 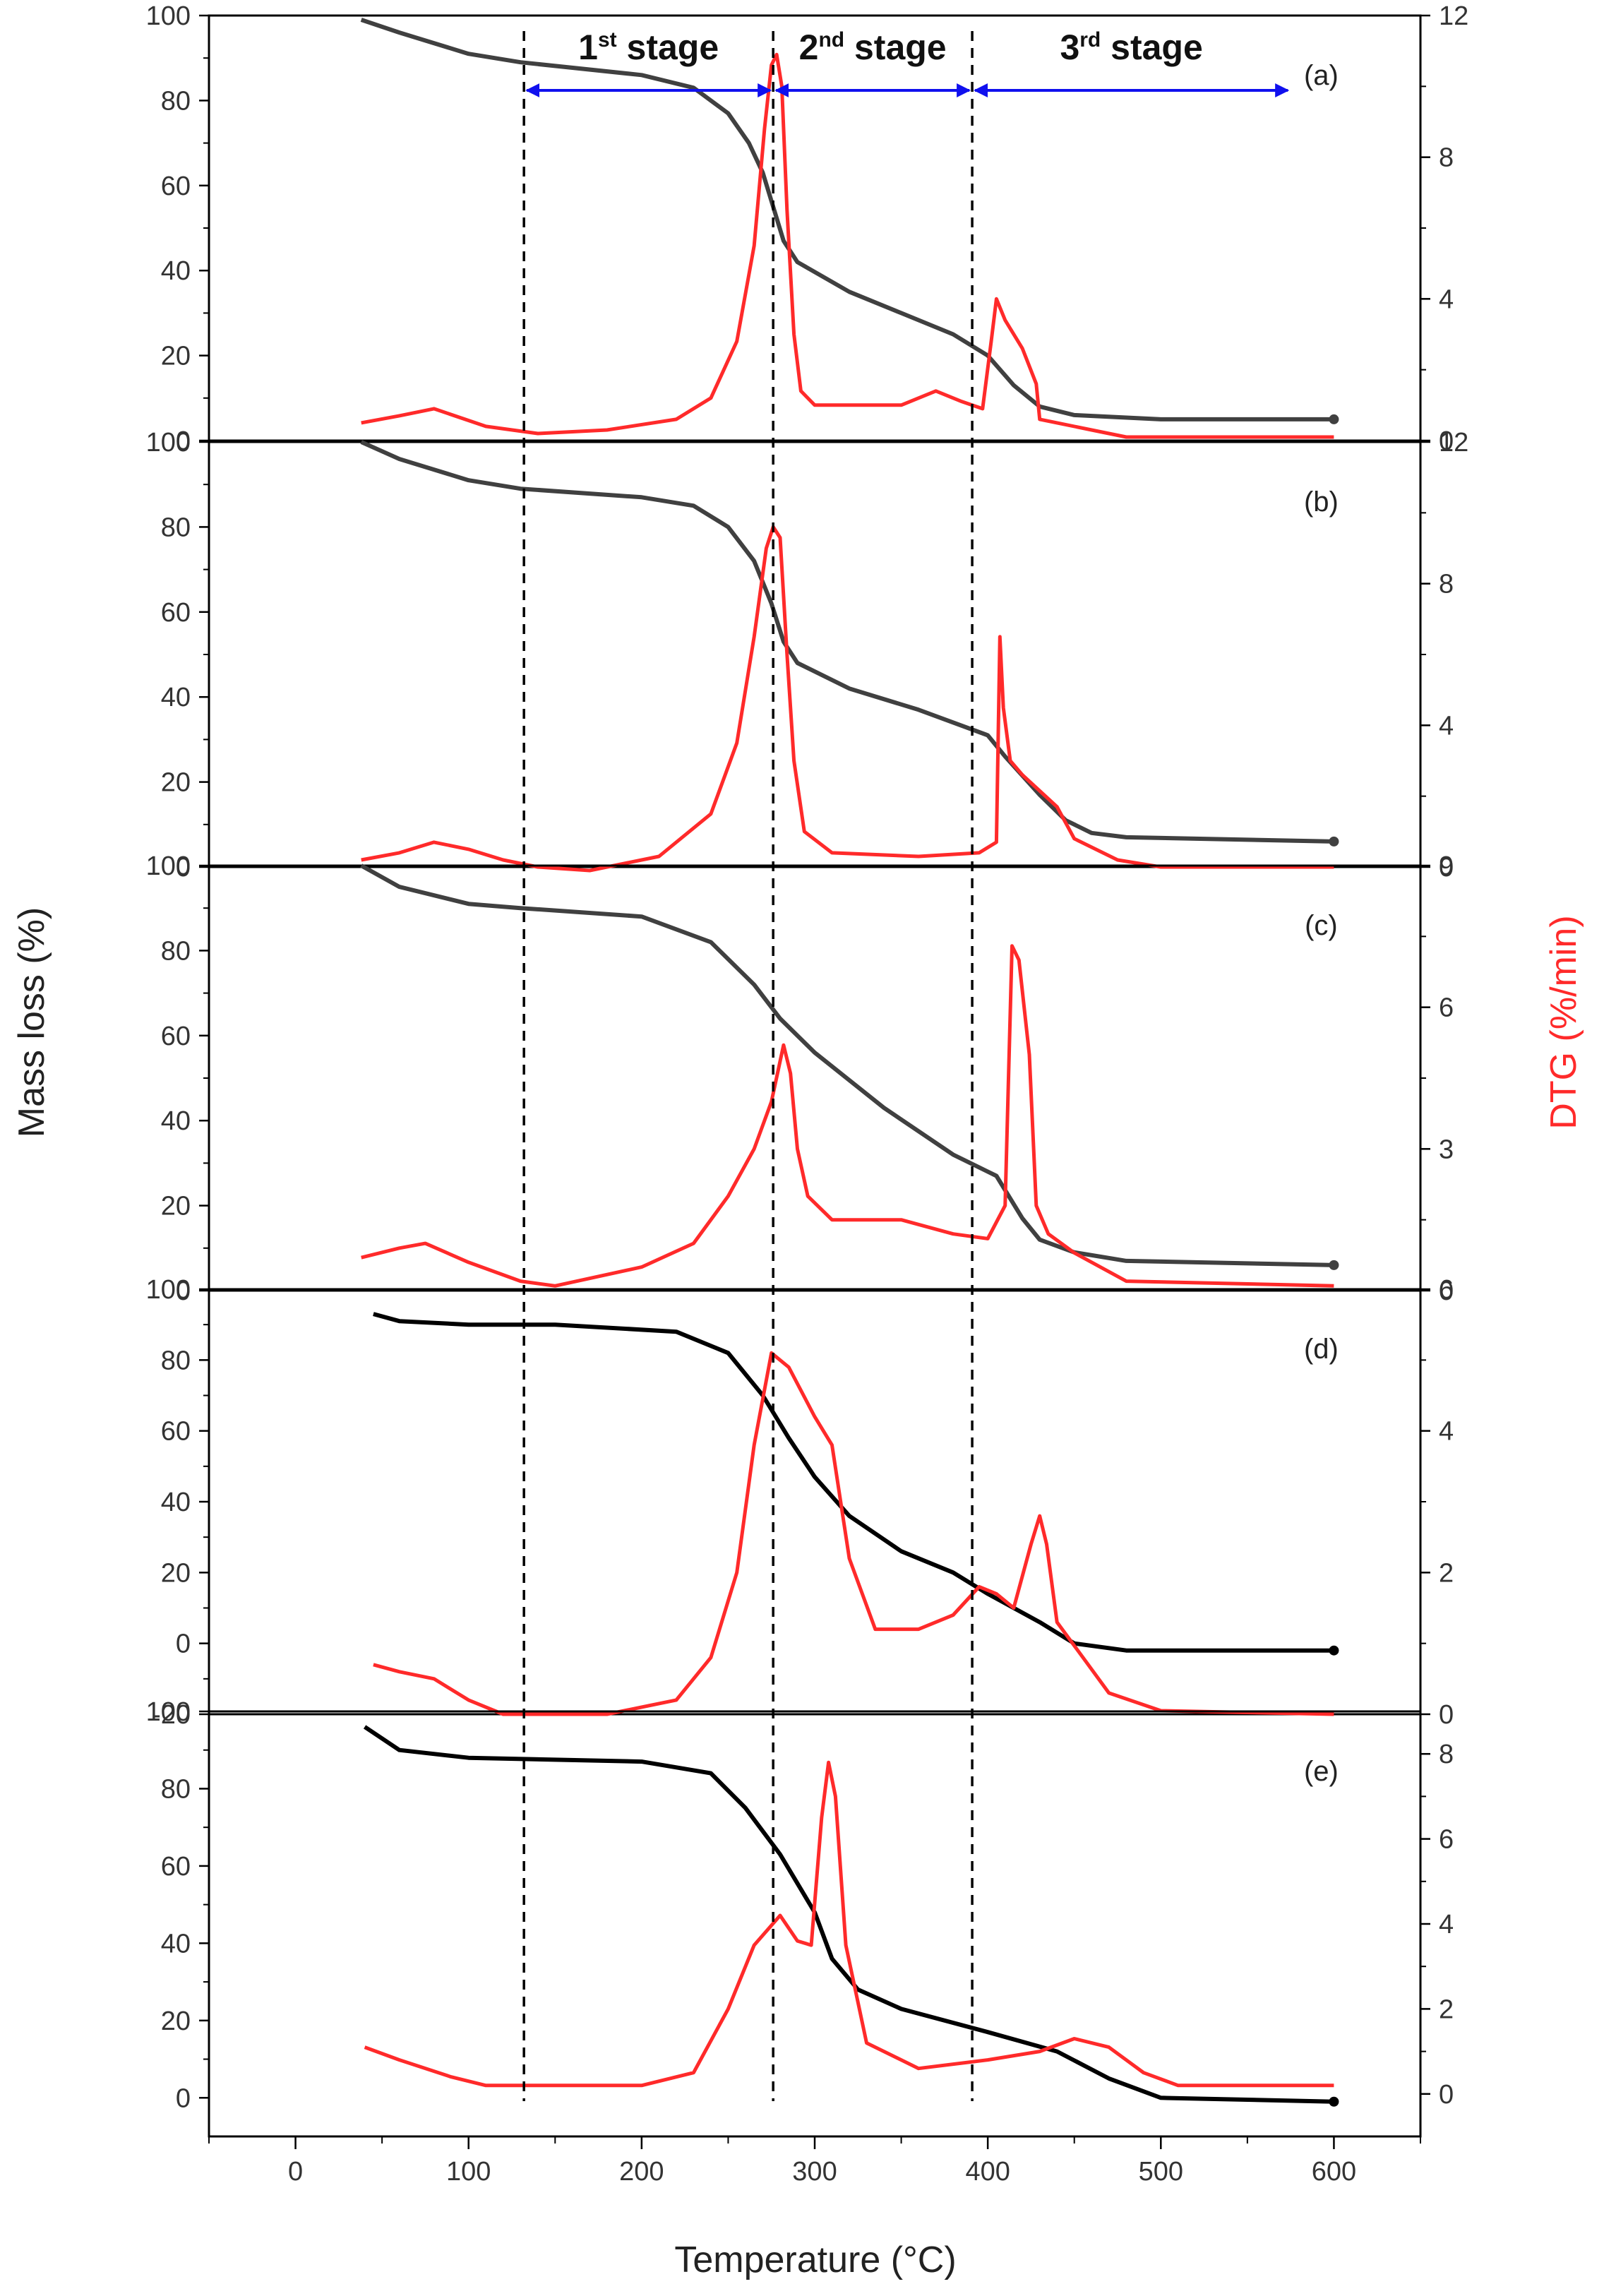 What do you see at coordinates (1069, 47) in the screenshot?
I see `stage-number: 3` at bounding box center [1069, 47].